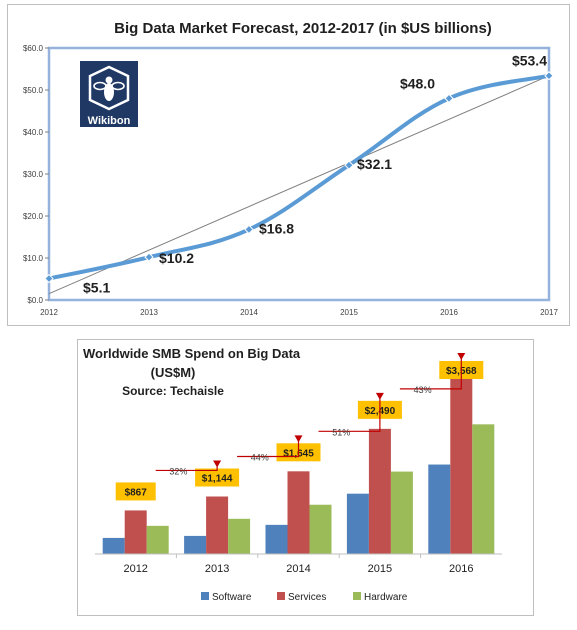 The height and width of the screenshot is (630, 577). What do you see at coordinates (549, 312) in the screenshot?
I see `x-tick-label: 2017` at bounding box center [549, 312].